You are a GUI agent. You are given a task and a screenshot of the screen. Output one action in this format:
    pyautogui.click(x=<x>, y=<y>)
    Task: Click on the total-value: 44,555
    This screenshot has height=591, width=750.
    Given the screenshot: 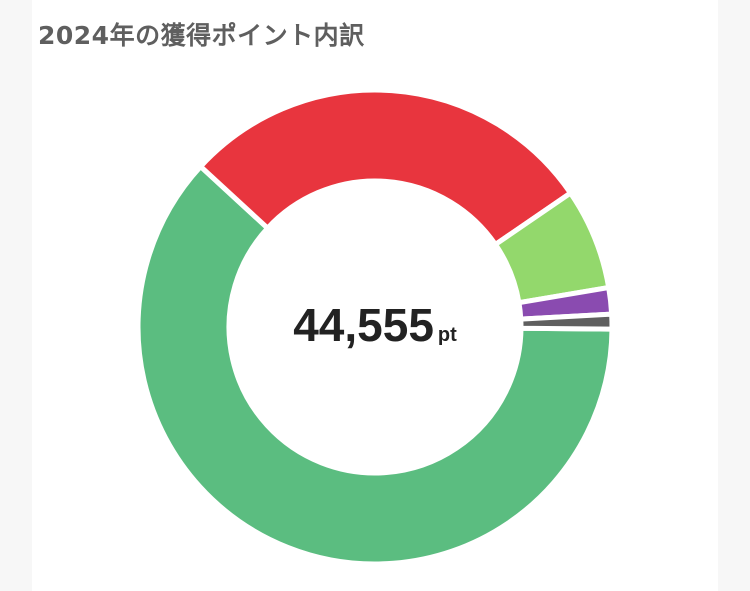 What is the action you would take?
    pyautogui.click(x=363, y=325)
    